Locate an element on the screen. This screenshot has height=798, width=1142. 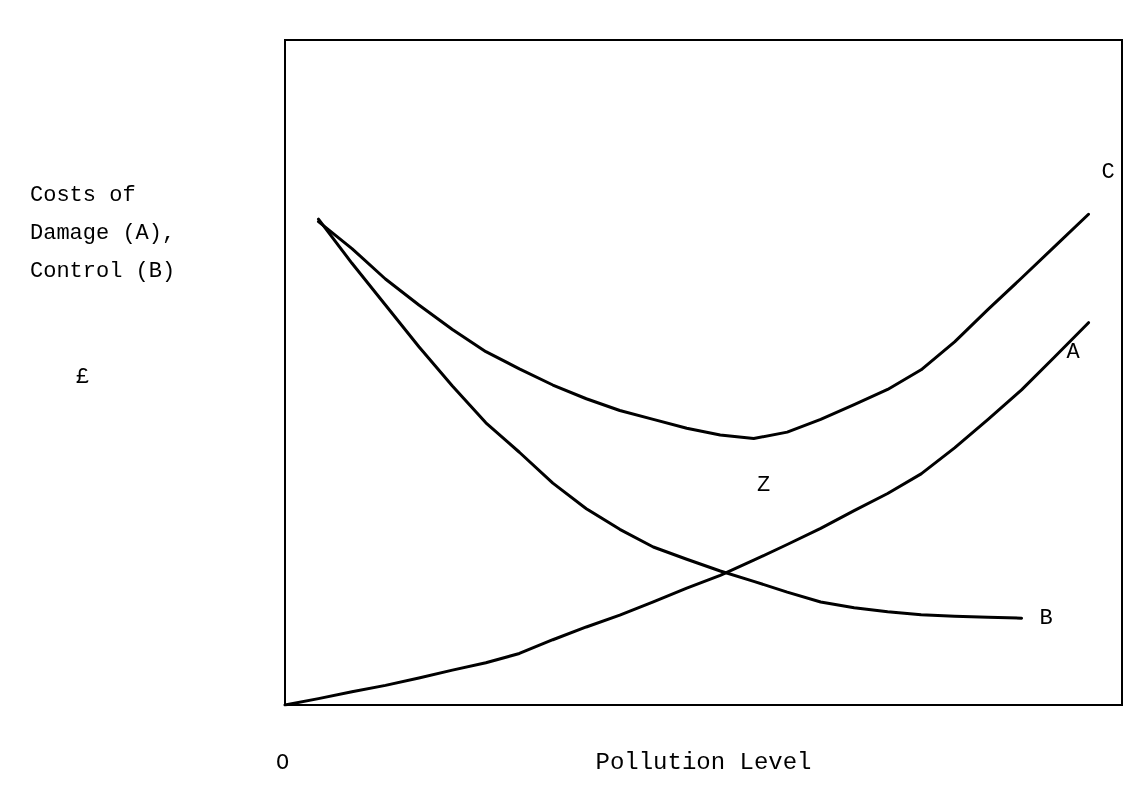
x-axis-title: Pollution Level is located at coordinates (703, 762).